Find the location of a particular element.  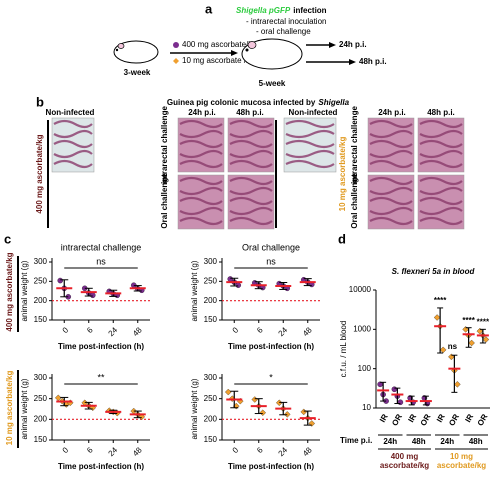

diet-label: 400 mg ascorbate/kg is located at coordinates (39, 173).